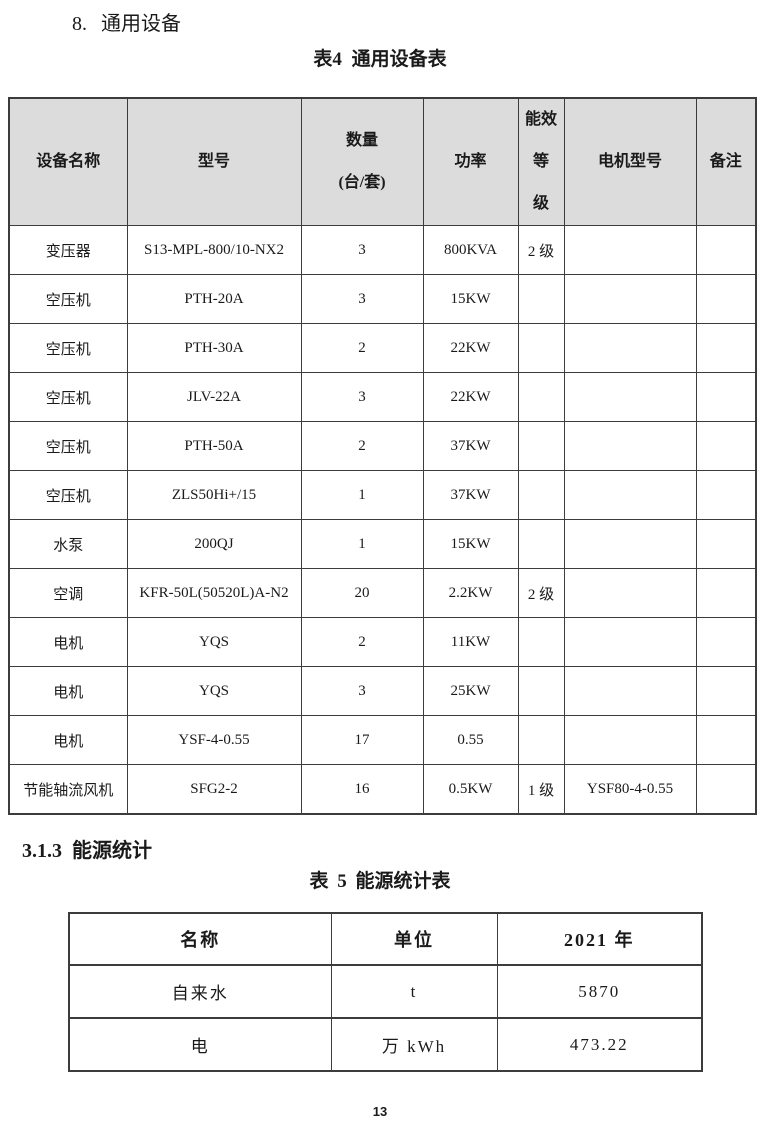 The height and width of the screenshot is (1133, 760). I want to click on table4-cell: YSF80-4-0.55, so click(630, 789).